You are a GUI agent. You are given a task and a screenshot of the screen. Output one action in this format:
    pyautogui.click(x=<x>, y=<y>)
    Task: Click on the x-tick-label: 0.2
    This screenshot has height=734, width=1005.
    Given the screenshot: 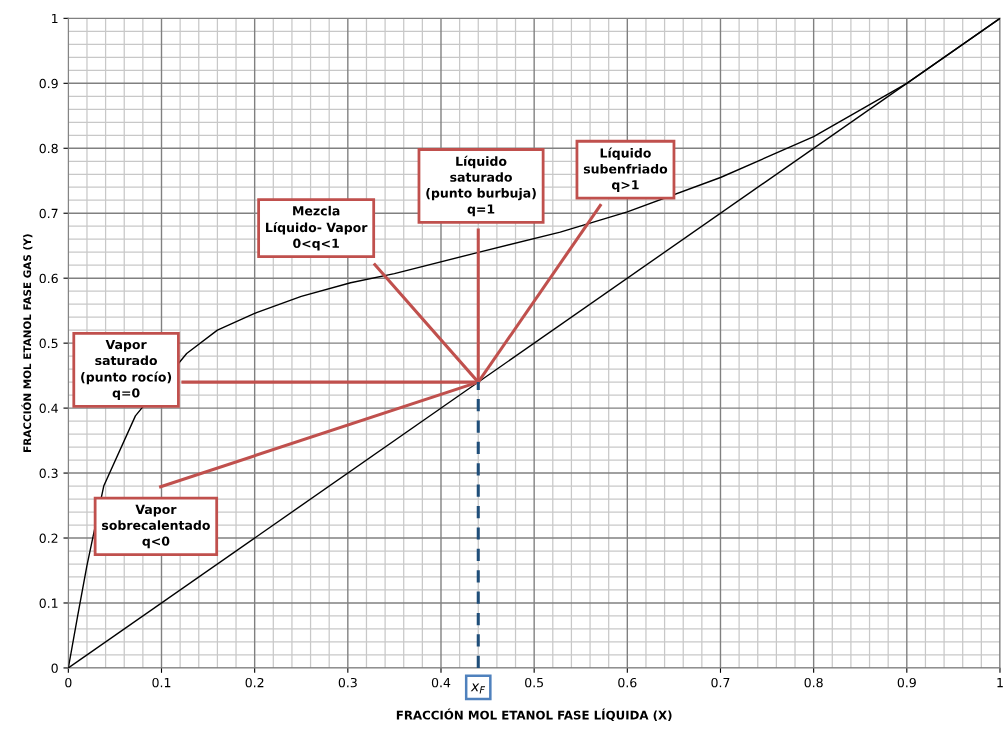 What is the action you would take?
    pyautogui.click(x=254, y=682)
    